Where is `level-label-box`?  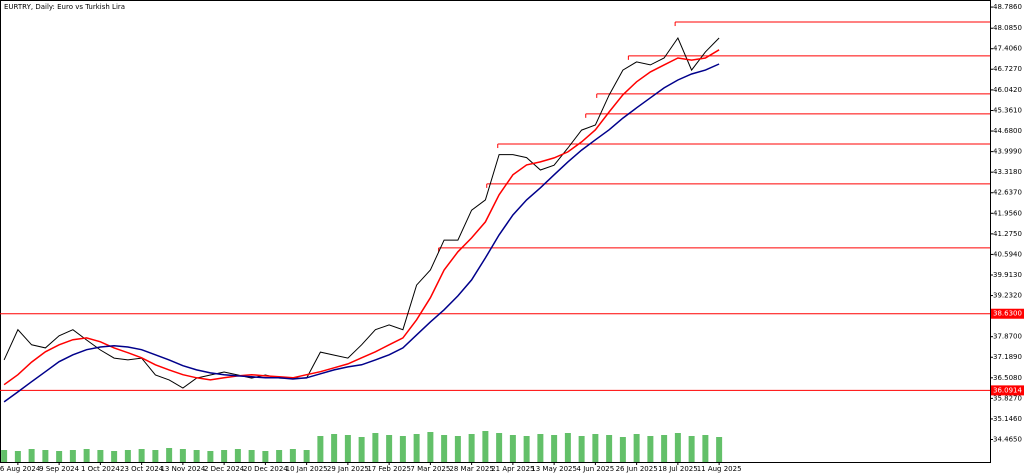
level-label-box is located at coordinates (1007, 313).